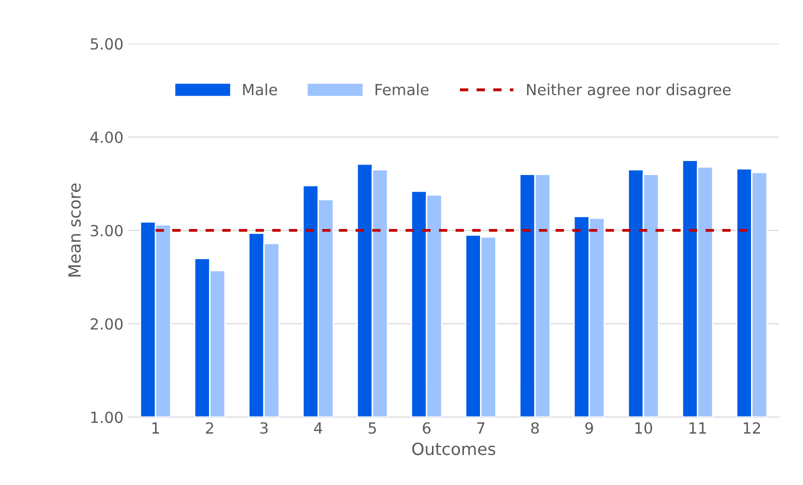 The width and height of the screenshot is (803, 485). Describe the element at coordinates (480, 428) in the screenshot. I see `x-tick-label: 7` at that location.